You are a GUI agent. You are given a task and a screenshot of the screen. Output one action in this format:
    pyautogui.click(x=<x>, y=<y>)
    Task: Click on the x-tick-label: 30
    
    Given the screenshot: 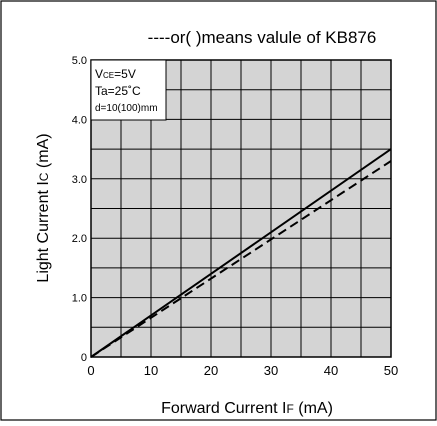 What is the action you would take?
    pyautogui.click(x=271, y=370)
    